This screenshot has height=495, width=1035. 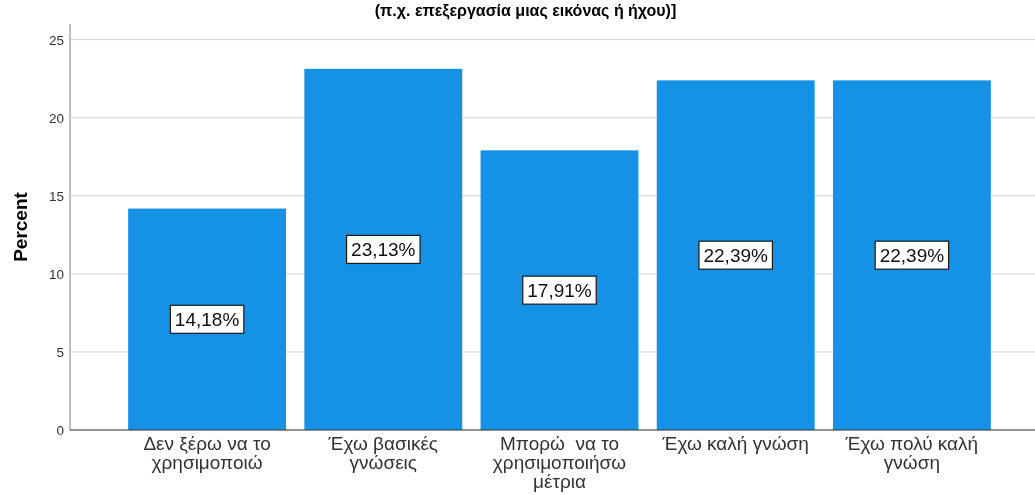 I want to click on x-tick-label: Έχω καλή γνώση, so click(x=735, y=443).